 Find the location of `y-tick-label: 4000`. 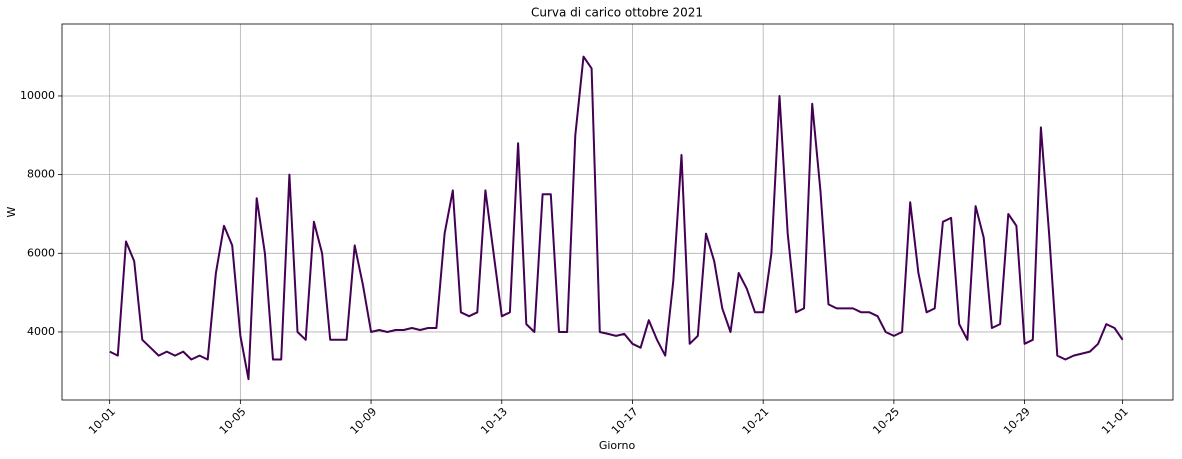

y-tick-label: 4000 is located at coordinates (41, 331).